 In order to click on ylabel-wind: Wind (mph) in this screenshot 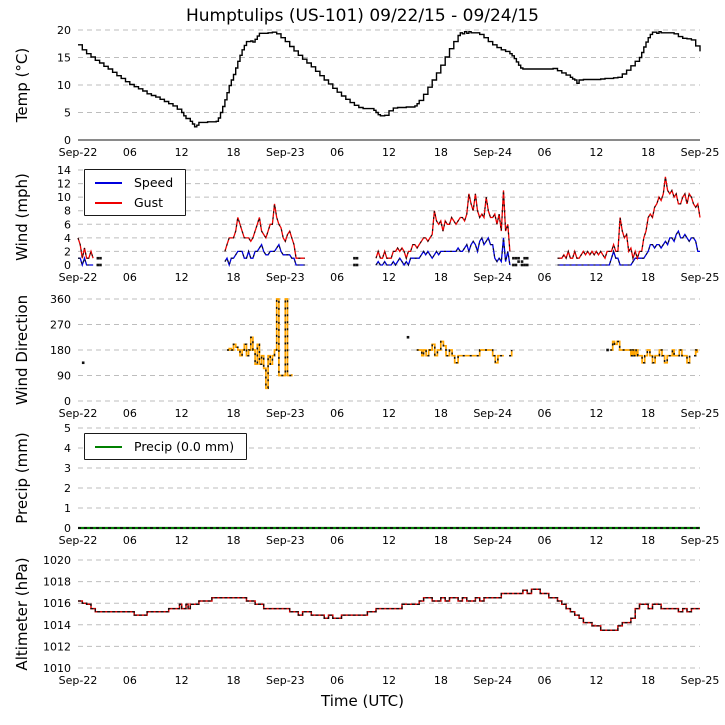, I will do `click(22, 217)`.